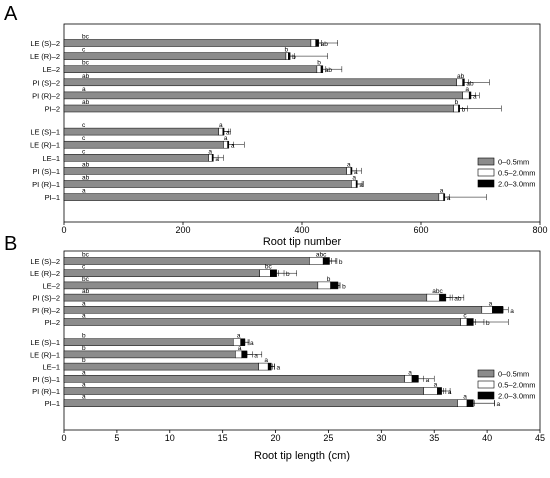 This screenshot has width=550, height=478. Describe the element at coordinates (52, 197) in the screenshot. I see `category-label: PI–1` at that location.